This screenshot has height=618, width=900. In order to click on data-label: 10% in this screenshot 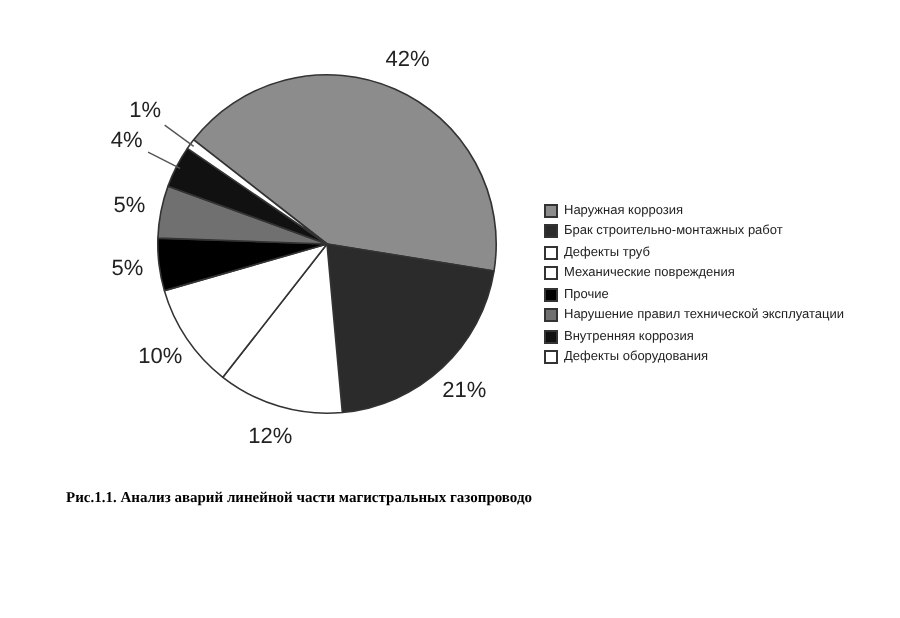, I will do `click(160, 356)`.